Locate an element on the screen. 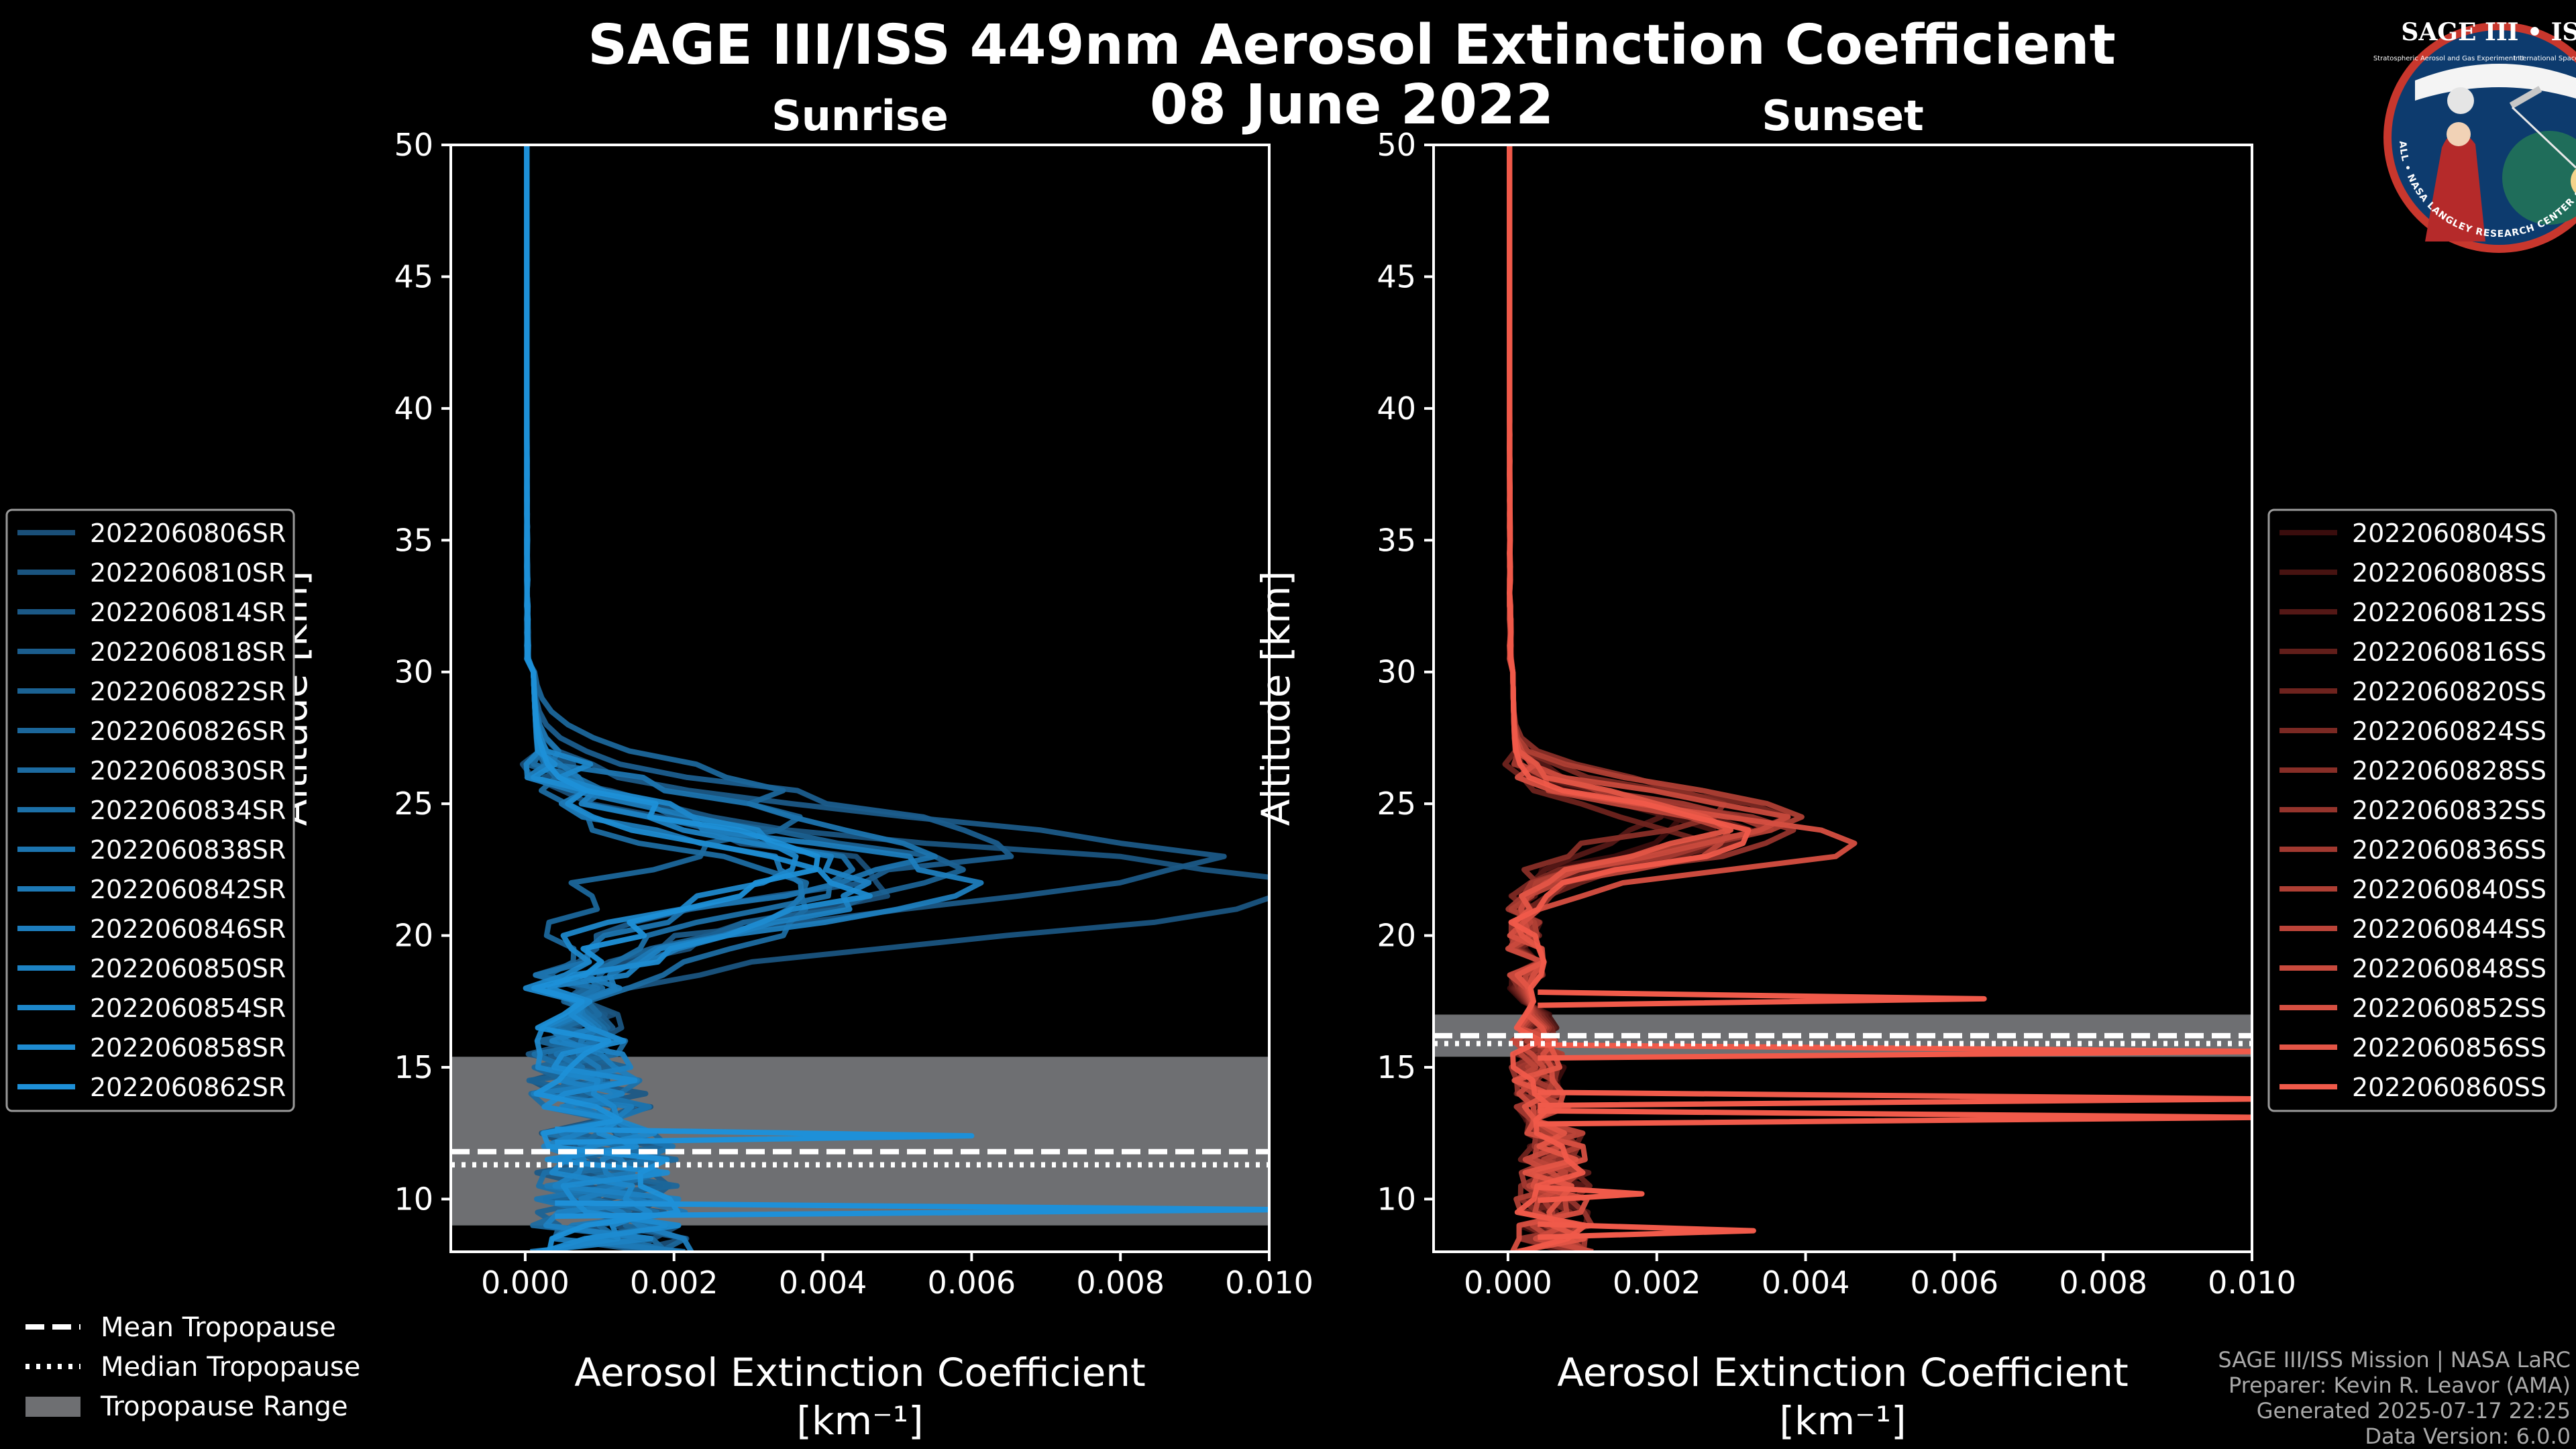  legend-label: 2022060814SR is located at coordinates (188, 612).